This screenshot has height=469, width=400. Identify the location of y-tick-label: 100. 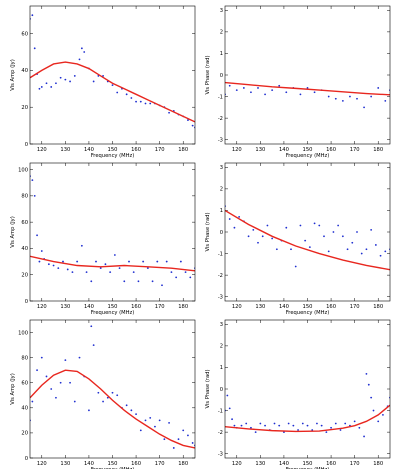
(23, 170).